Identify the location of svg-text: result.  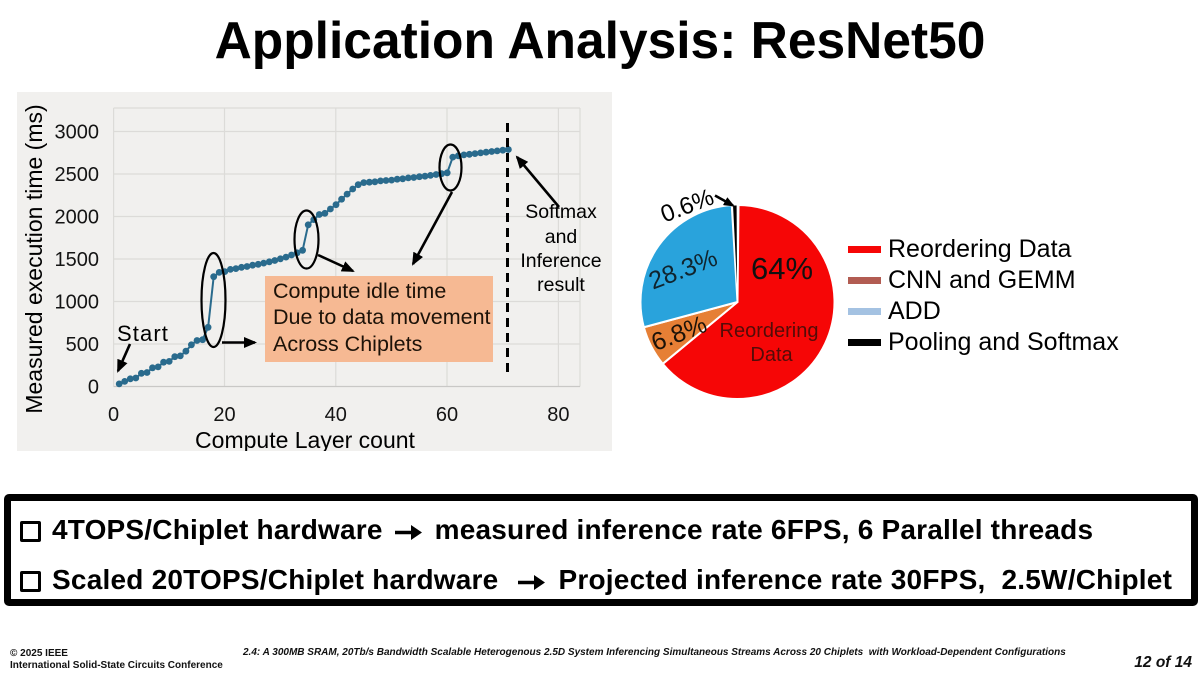
(561, 285).